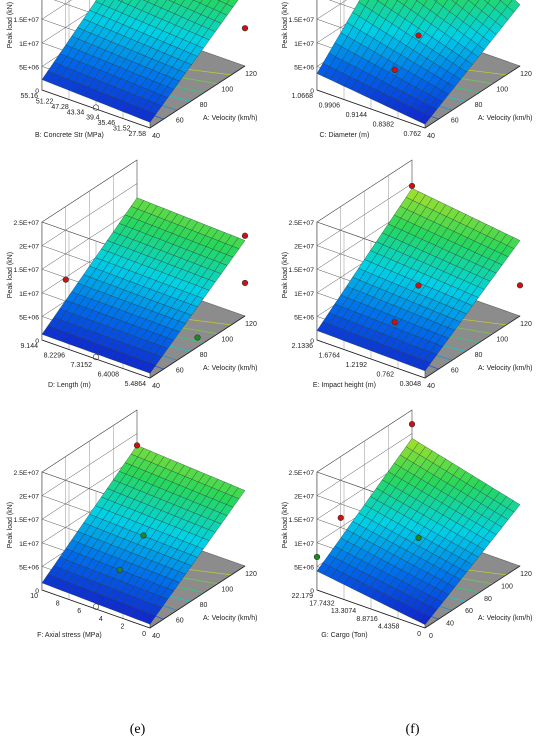 This screenshot has width=550, height=752. What do you see at coordinates (412, 729) in the screenshot?
I see `panel-caption: (f)` at bounding box center [412, 729].